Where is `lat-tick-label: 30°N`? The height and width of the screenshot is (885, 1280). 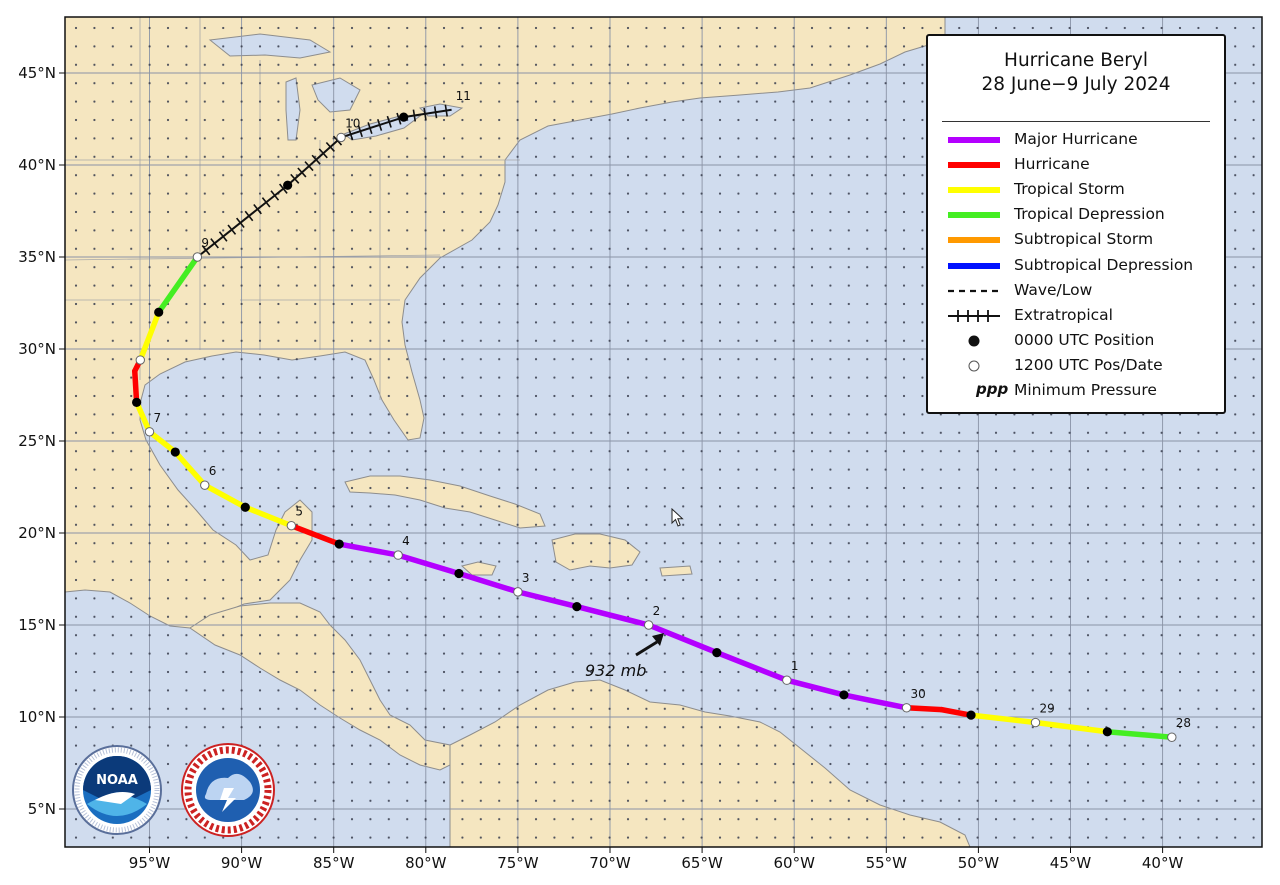
lat-tick-label: 30°N is located at coordinates (37, 349).